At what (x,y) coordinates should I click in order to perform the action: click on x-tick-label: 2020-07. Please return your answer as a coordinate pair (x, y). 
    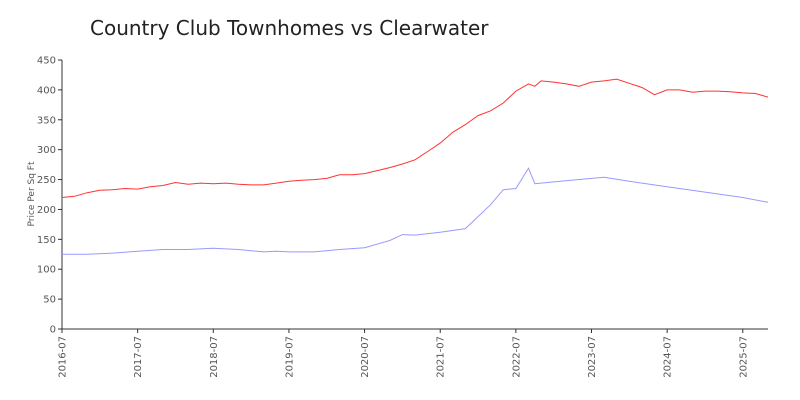
    Looking at the image, I should click on (365, 357).